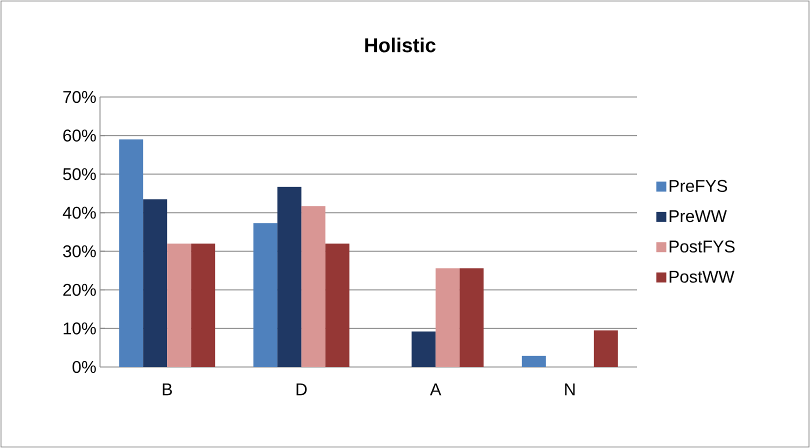  I want to click on x-tick-label: N, so click(570, 390).